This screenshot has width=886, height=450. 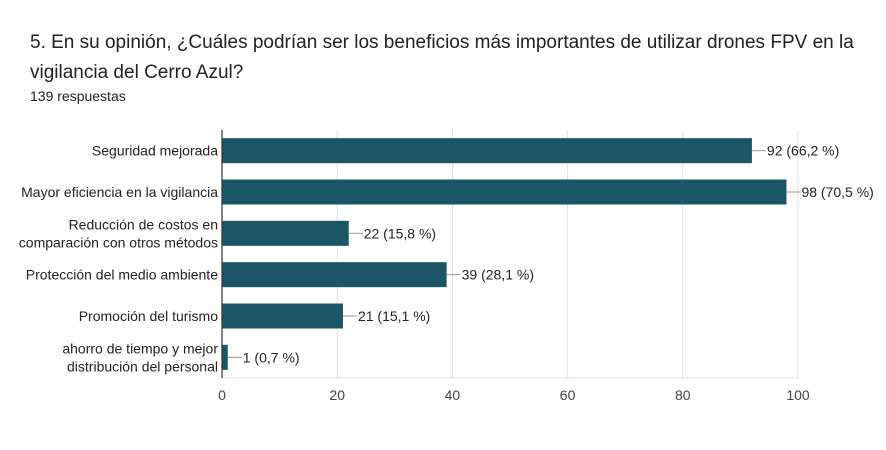 I want to click on data-label: 1 (0,7 %), so click(x=271, y=357).